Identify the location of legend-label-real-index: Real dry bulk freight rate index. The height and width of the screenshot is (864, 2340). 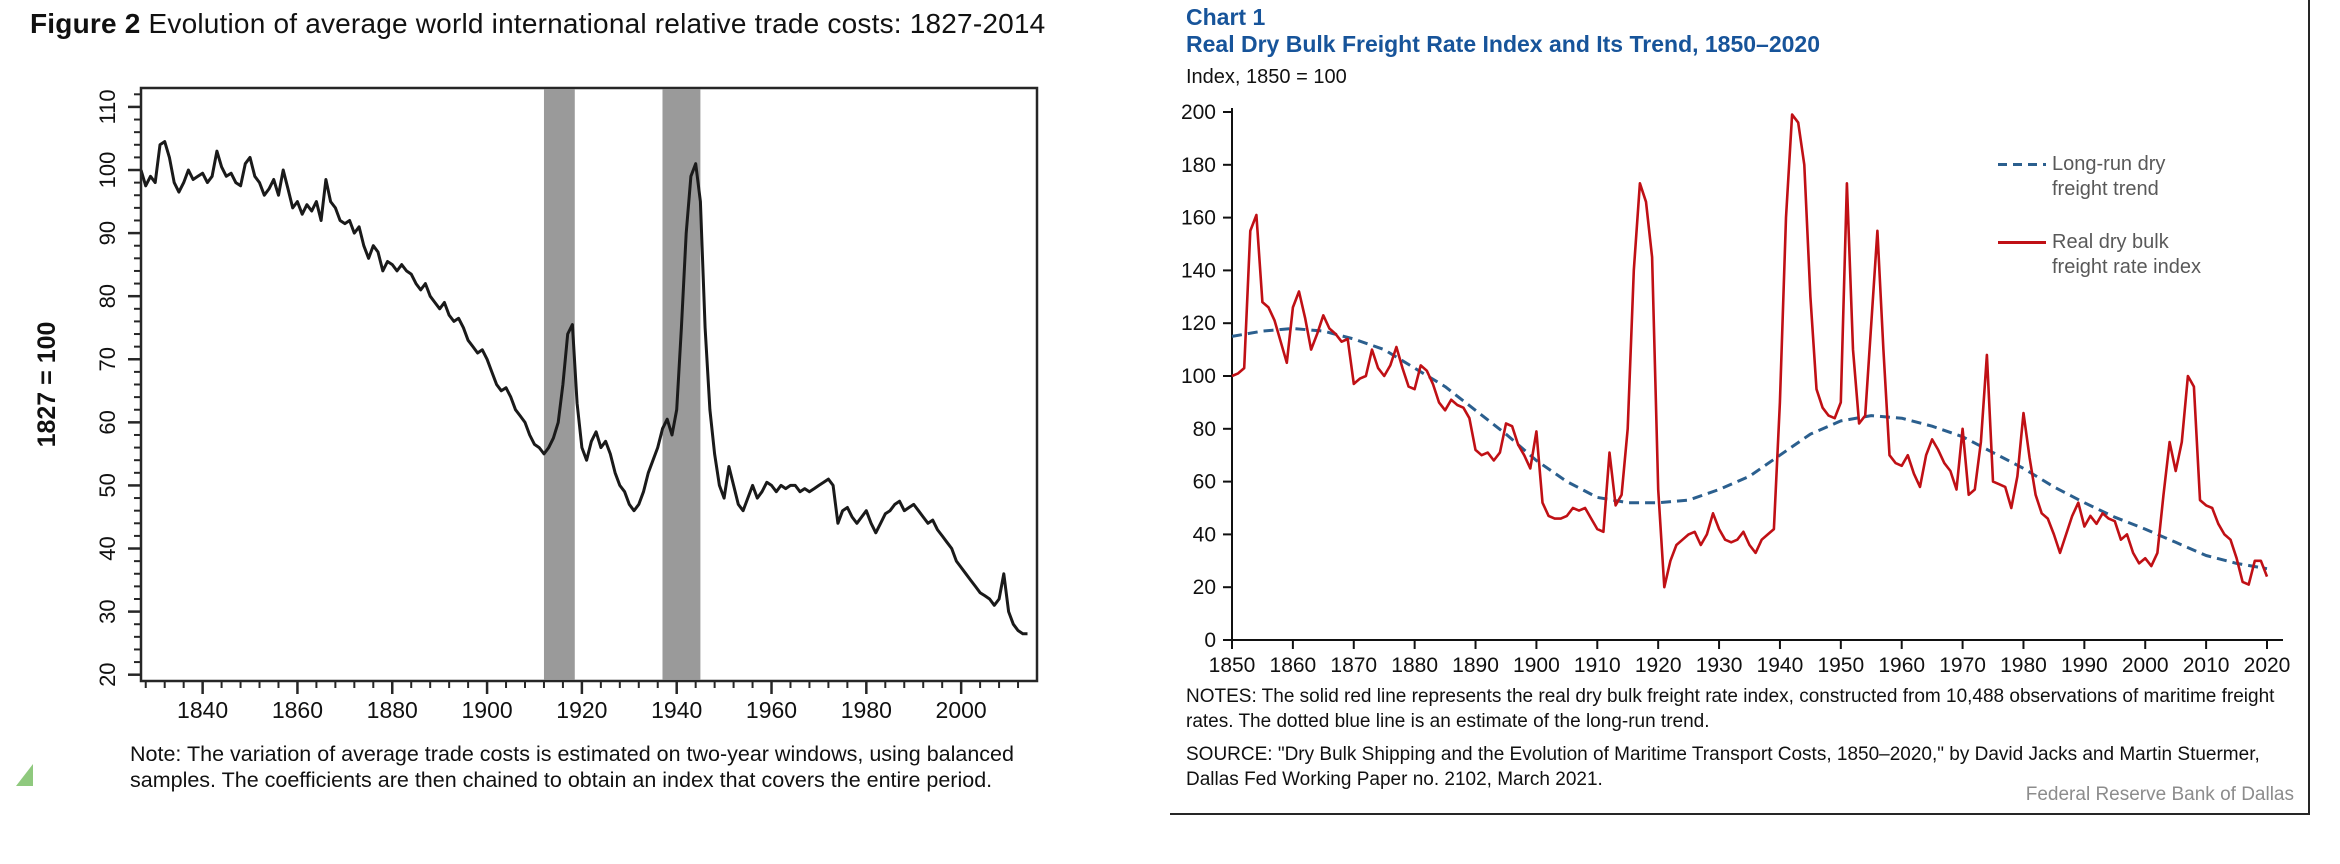
(2126, 254).